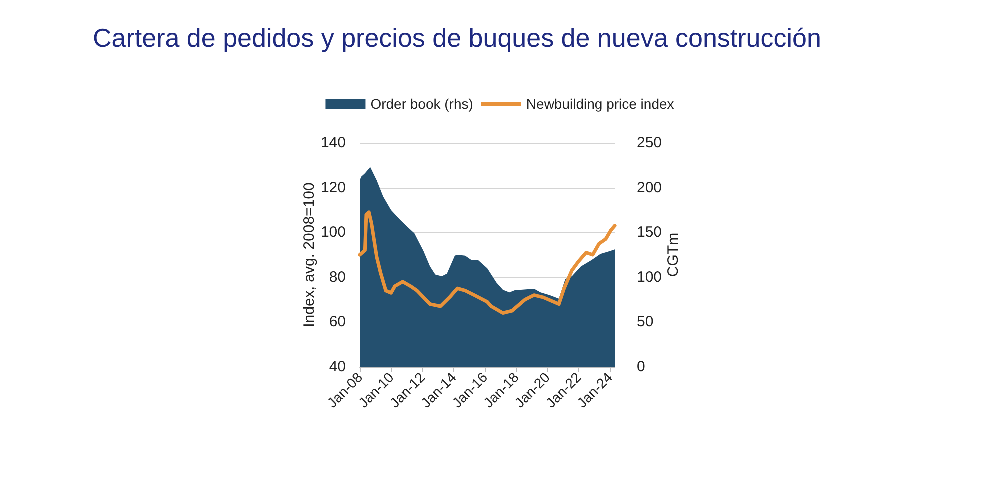  Describe the element at coordinates (649, 233) in the screenshot. I see `y2-tick-label: 150` at that location.